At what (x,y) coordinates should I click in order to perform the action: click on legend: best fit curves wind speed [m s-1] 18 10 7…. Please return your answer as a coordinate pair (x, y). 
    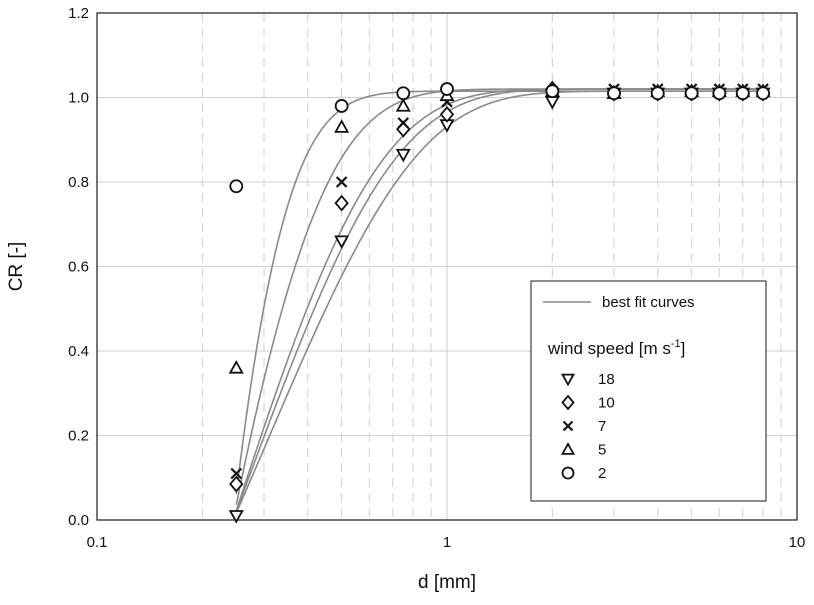
    Looking at the image, I should click on (648, 391).